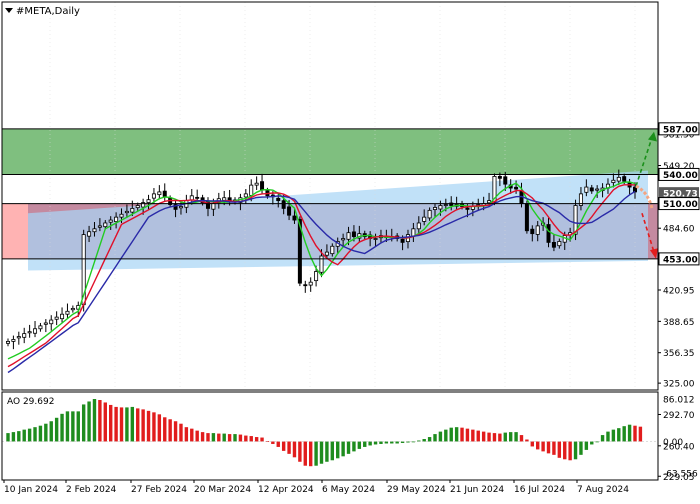  I want to click on y-tick-label: 260.40, so click(679, 447).